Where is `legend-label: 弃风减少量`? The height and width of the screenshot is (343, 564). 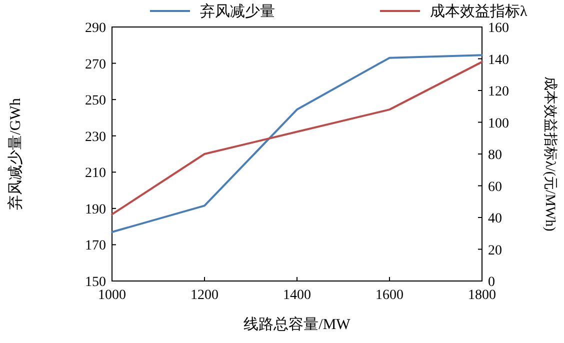
legend-label: 弃风减少量 is located at coordinates (237, 11).